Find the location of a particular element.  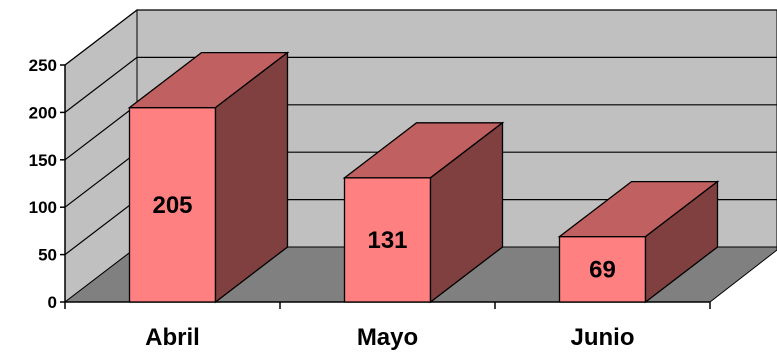

data-label: 69 is located at coordinates (602, 269).